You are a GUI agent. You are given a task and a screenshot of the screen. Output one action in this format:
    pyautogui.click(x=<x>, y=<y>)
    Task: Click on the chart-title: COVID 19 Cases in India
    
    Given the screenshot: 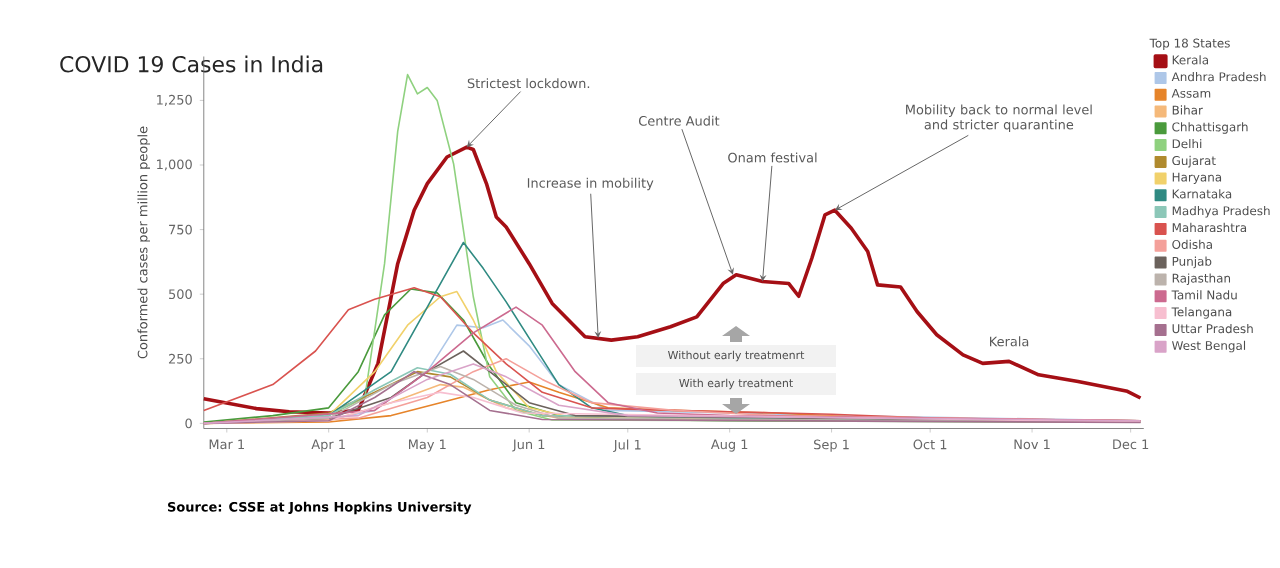 What is the action you would take?
    pyautogui.click(x=191, y=64)
    